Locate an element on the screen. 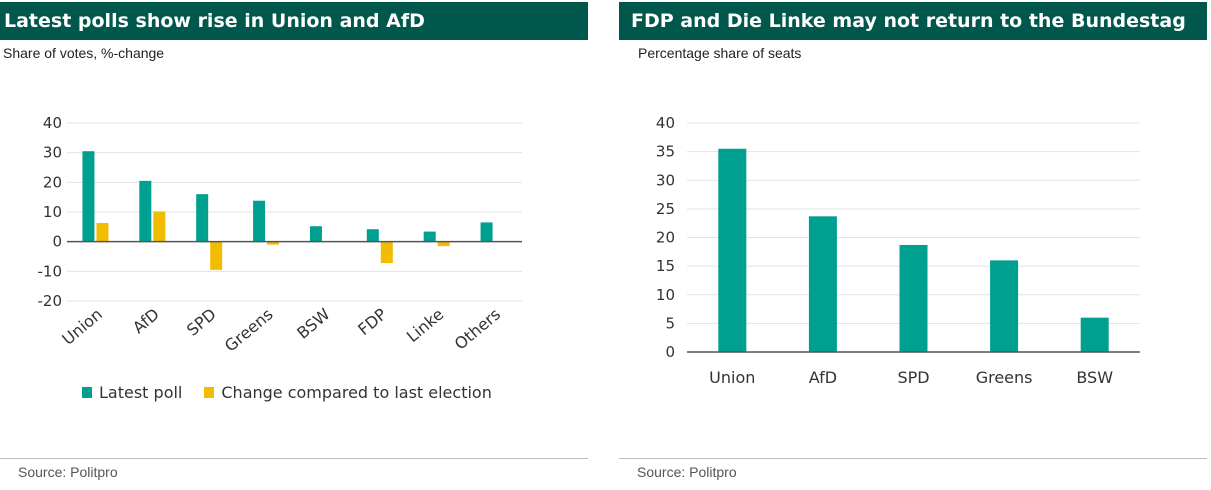  bar-latest-poll-spd is located at coordinates (202, 218).